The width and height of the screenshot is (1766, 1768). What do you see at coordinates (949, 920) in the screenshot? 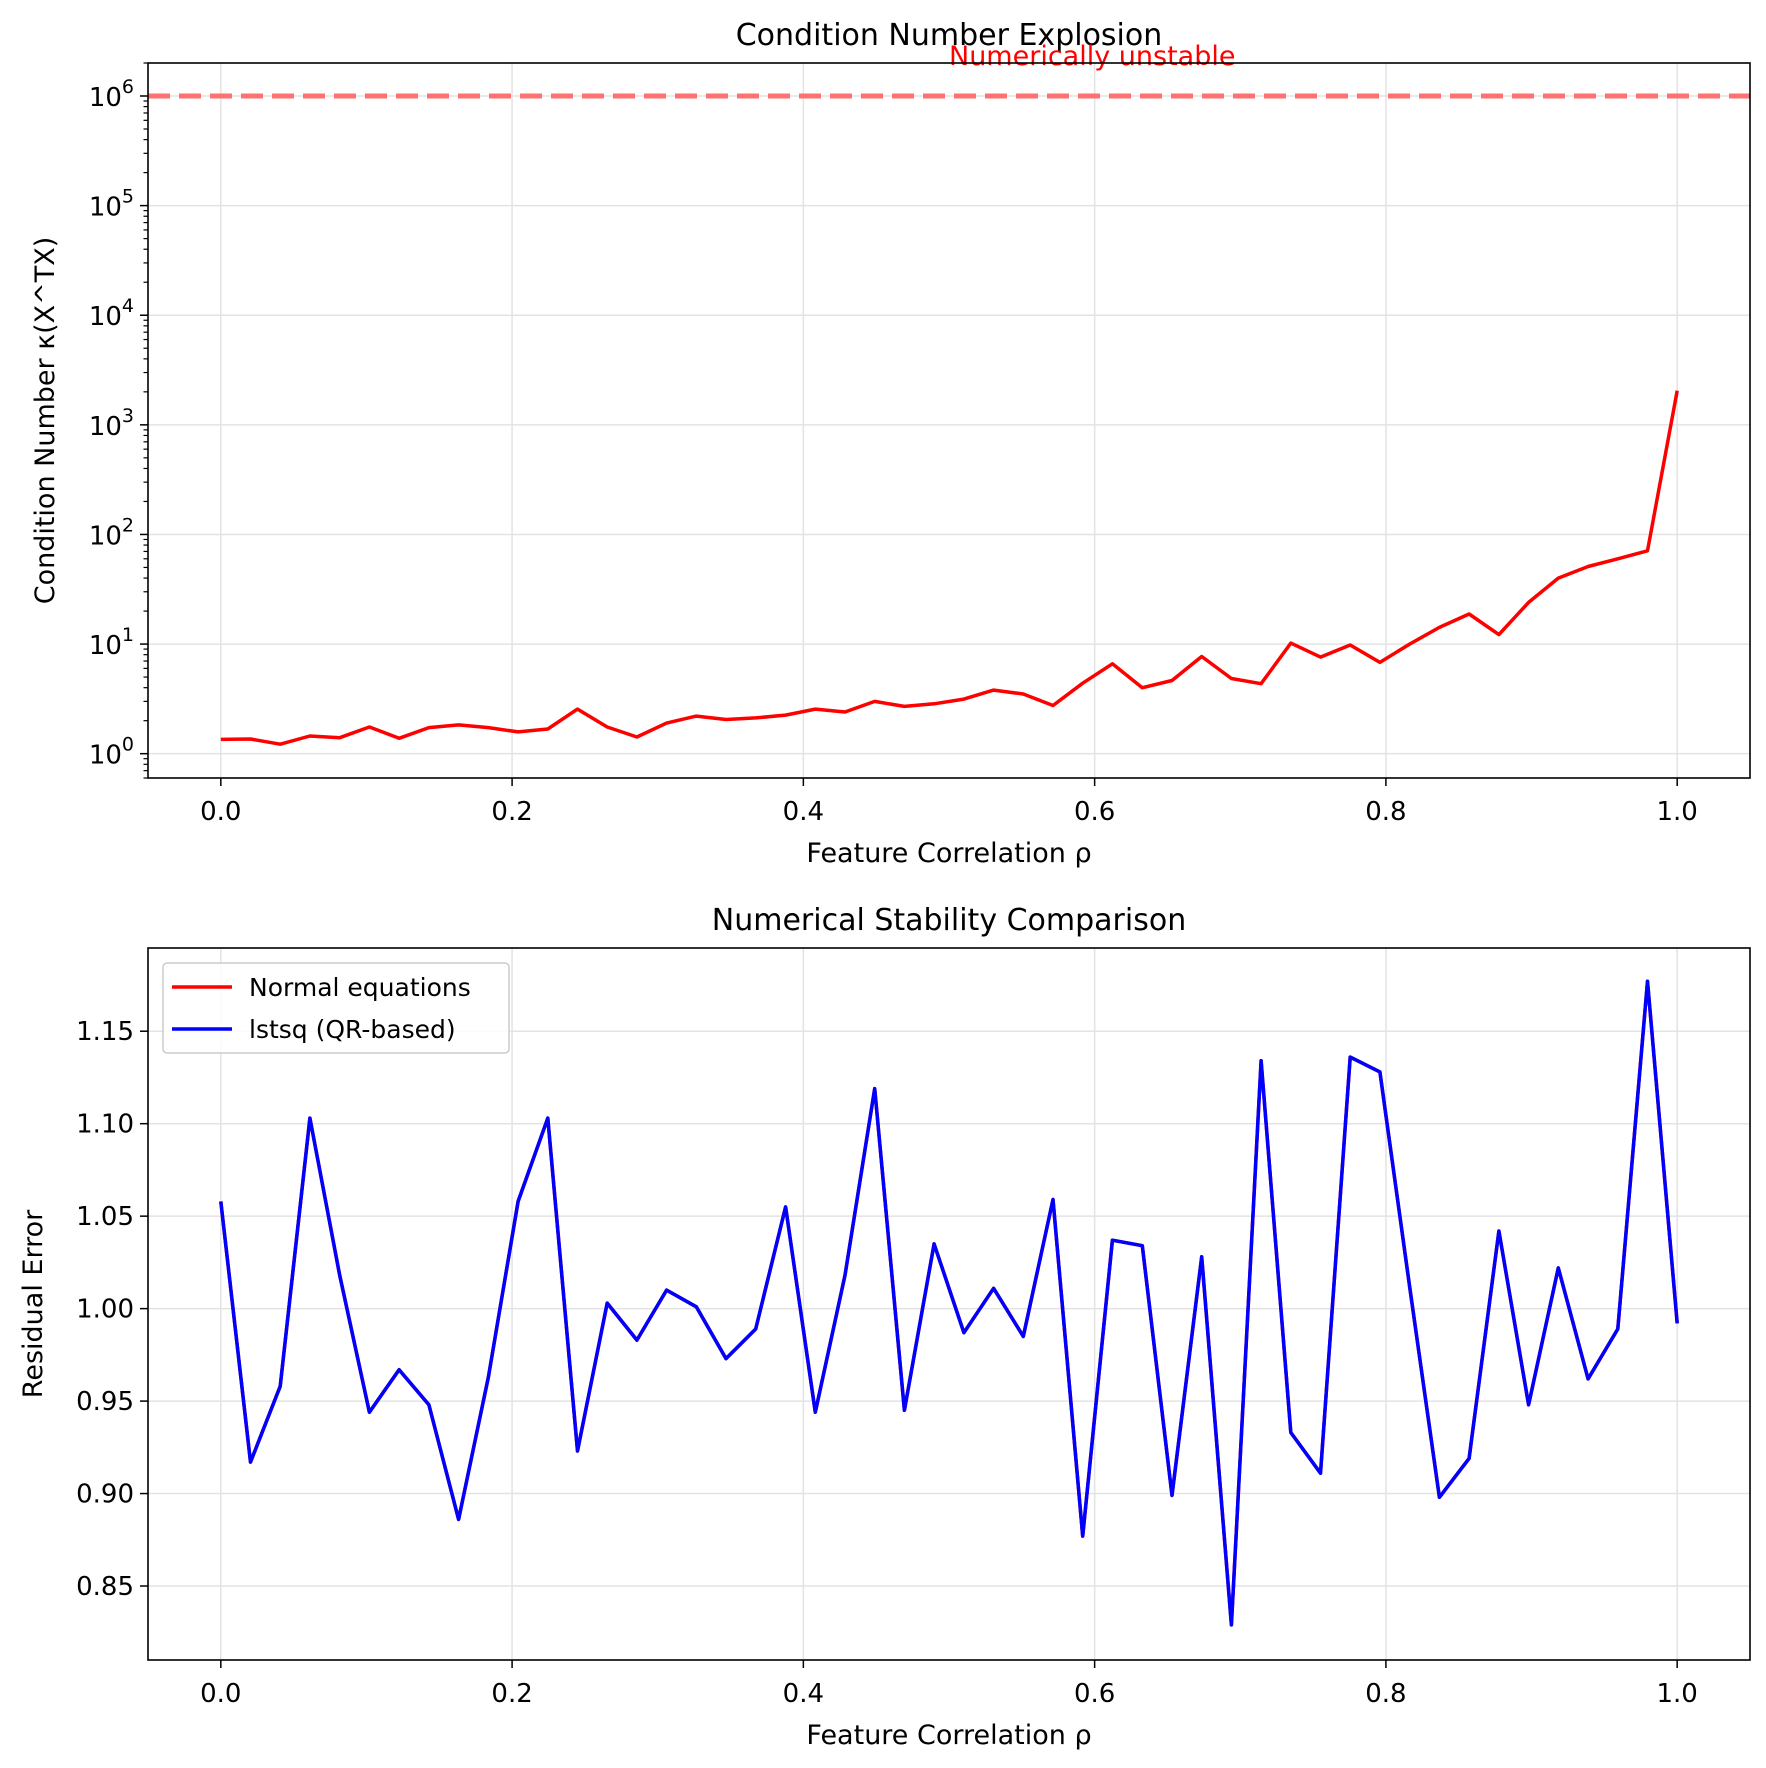
I see `chart-title: Numerical Stability Comparison` at bounding box center [949, 920].